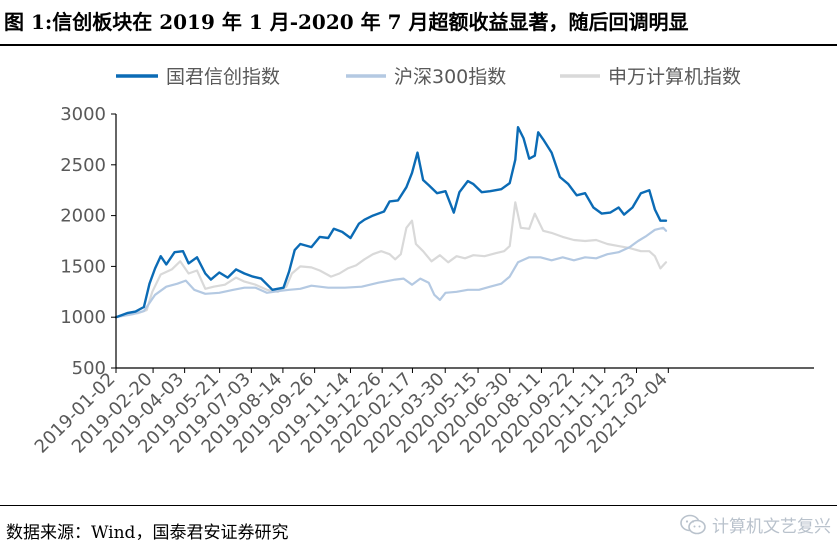  I want to click on y-tick-label: 2000, so click(83, 216).